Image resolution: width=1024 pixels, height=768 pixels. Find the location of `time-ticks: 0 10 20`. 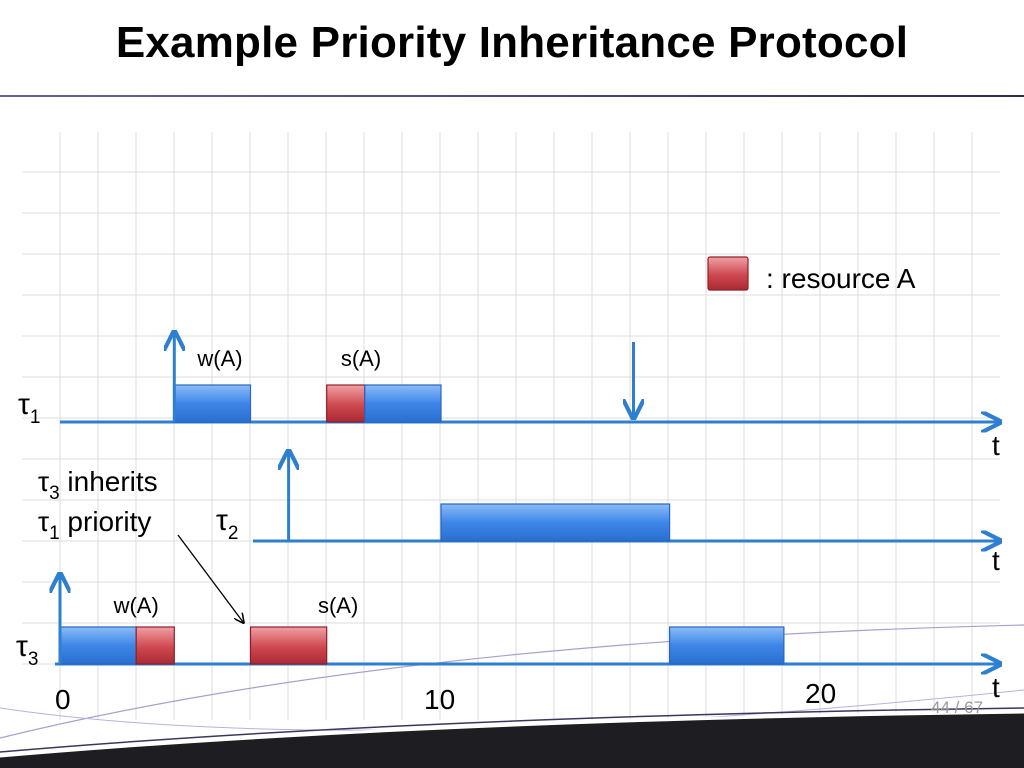

time-ticks: 0 10 20 is located at coordinates (445, 696).